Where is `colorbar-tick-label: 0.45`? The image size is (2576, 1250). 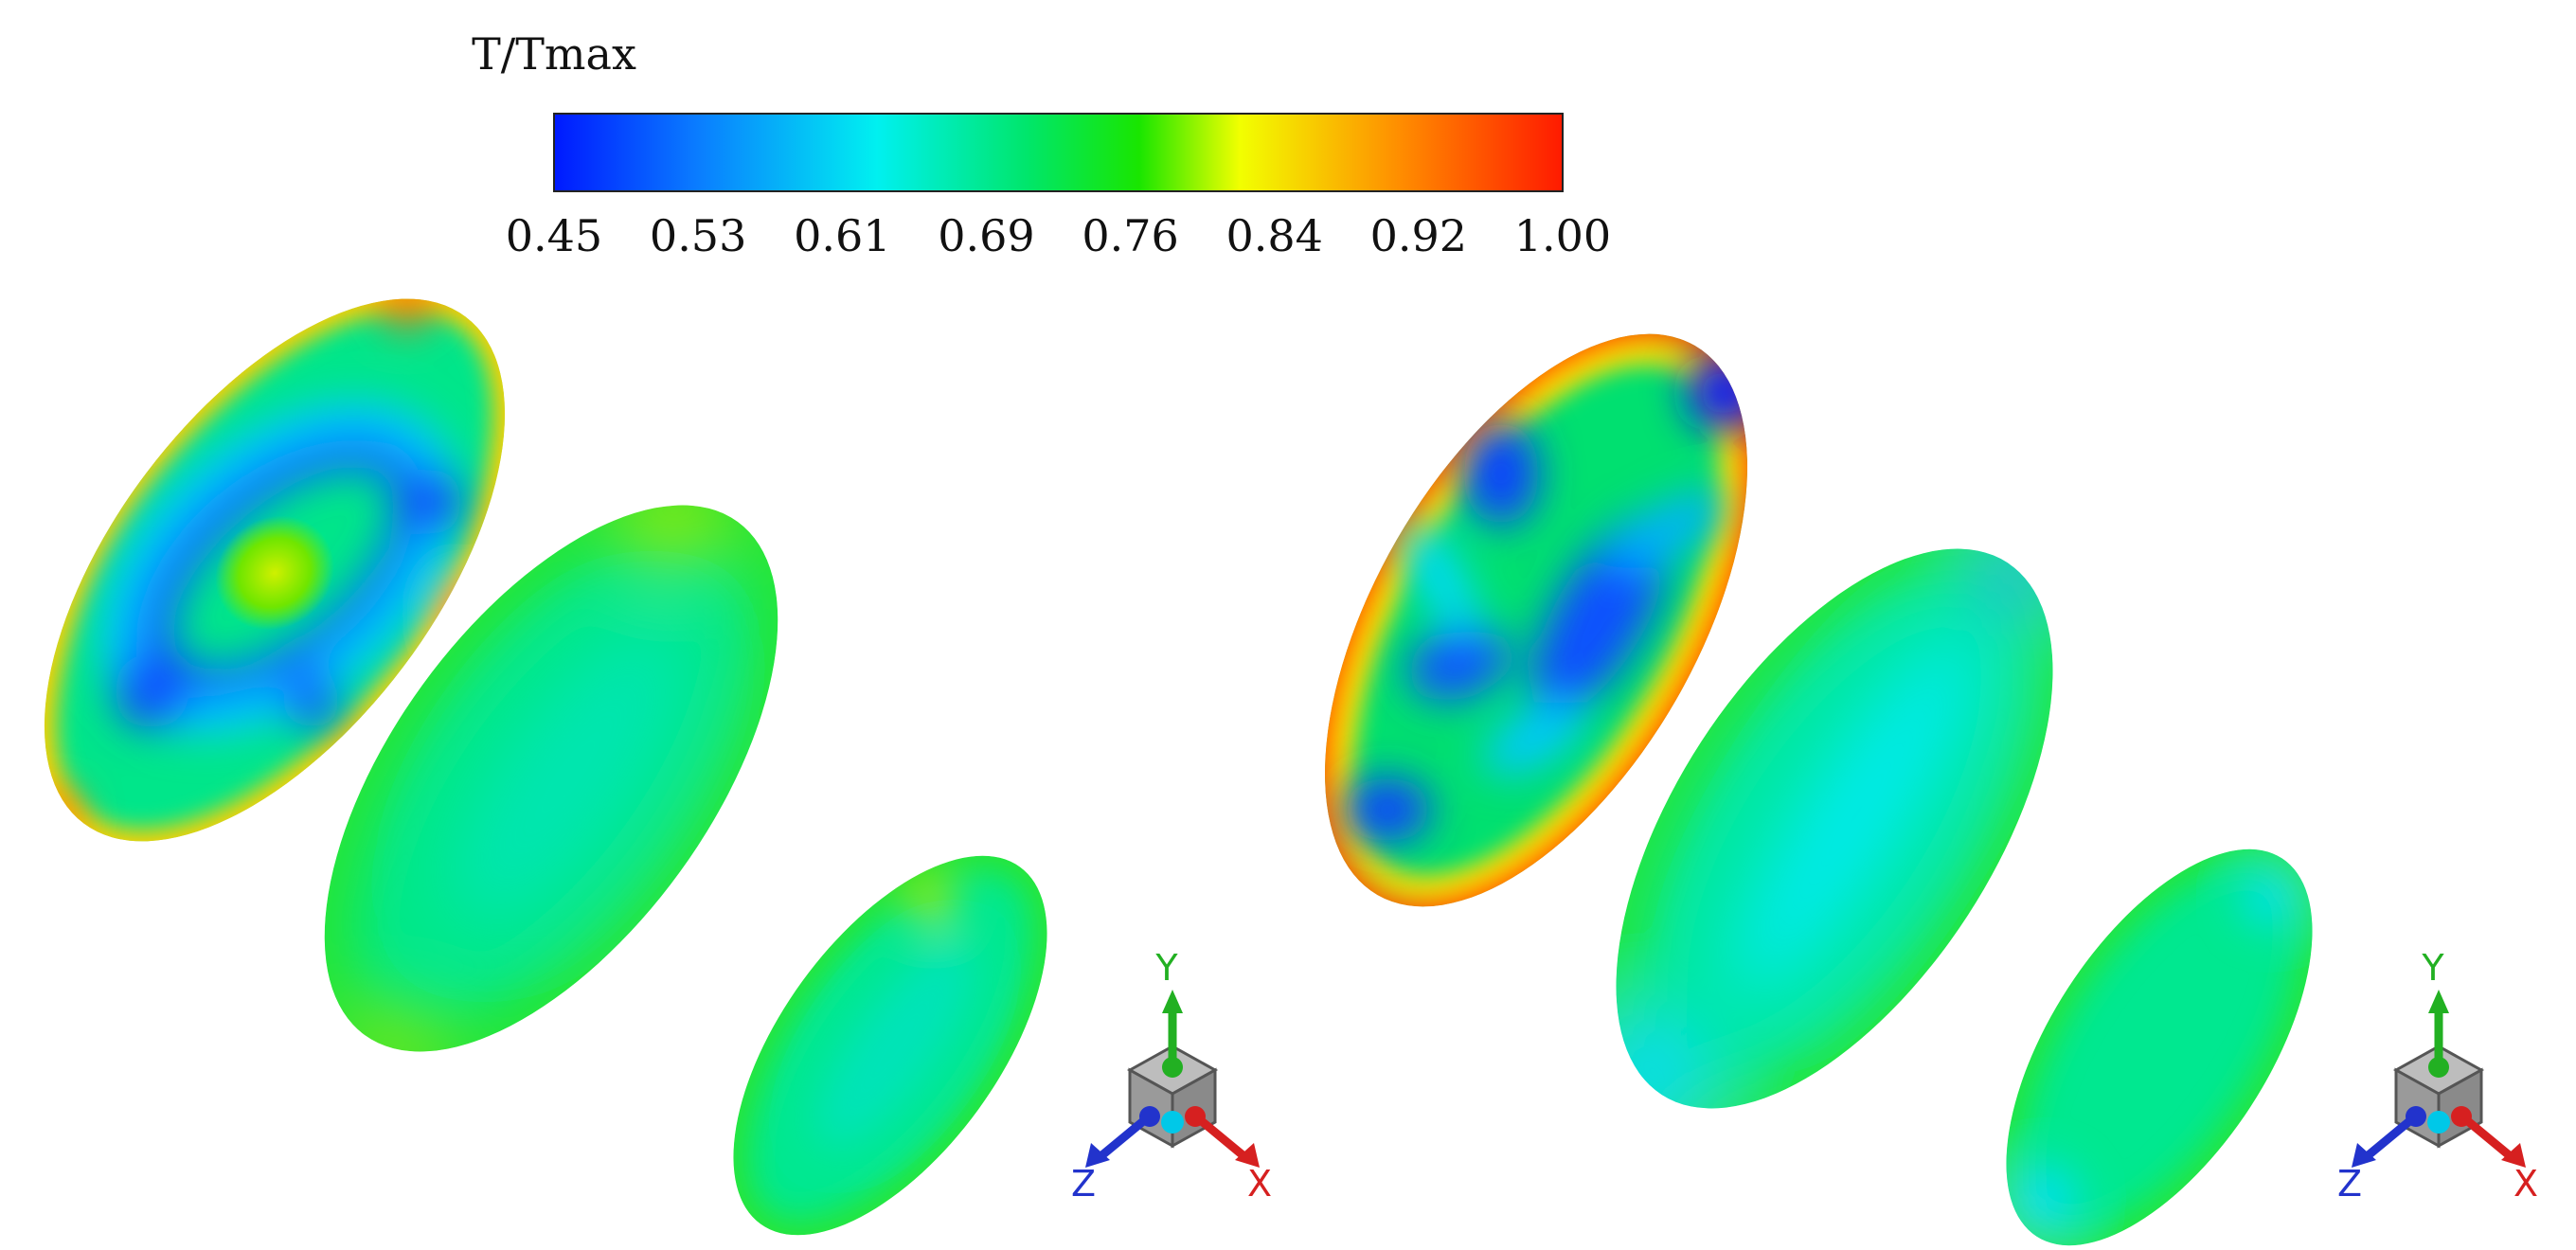
colorbar-tick-label: 0.45 is located at coordinates (554, 236).